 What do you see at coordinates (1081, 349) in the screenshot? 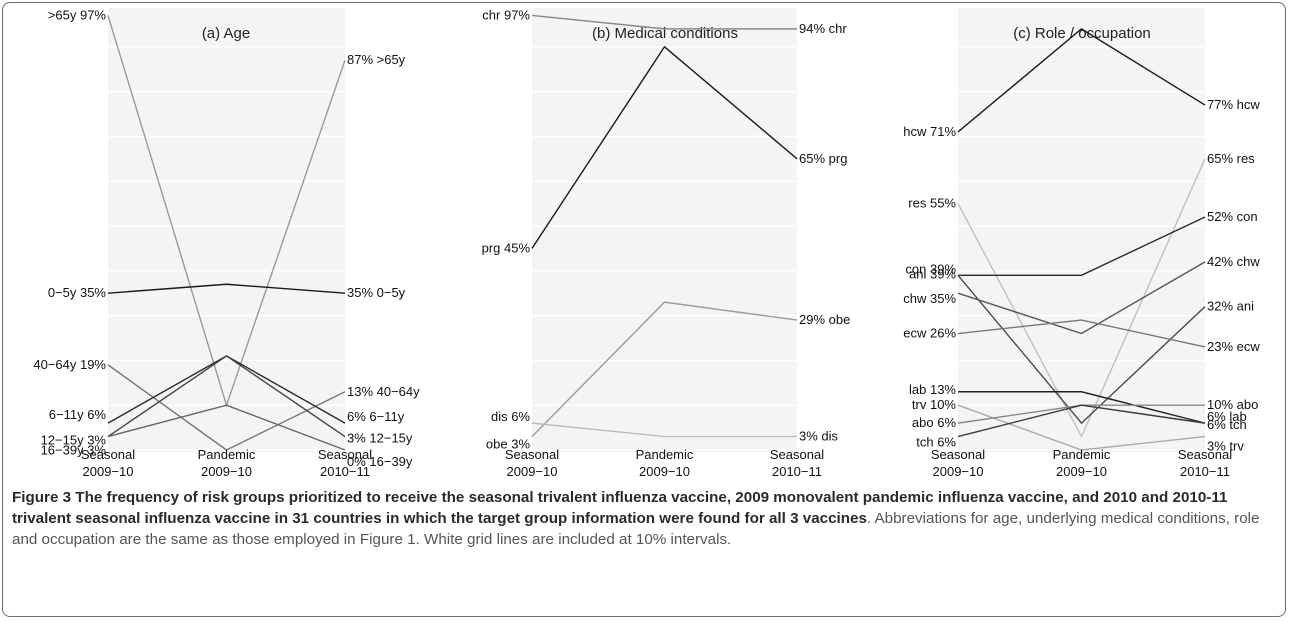
I see `series-line-ani` at bounding box center [1081, 349].